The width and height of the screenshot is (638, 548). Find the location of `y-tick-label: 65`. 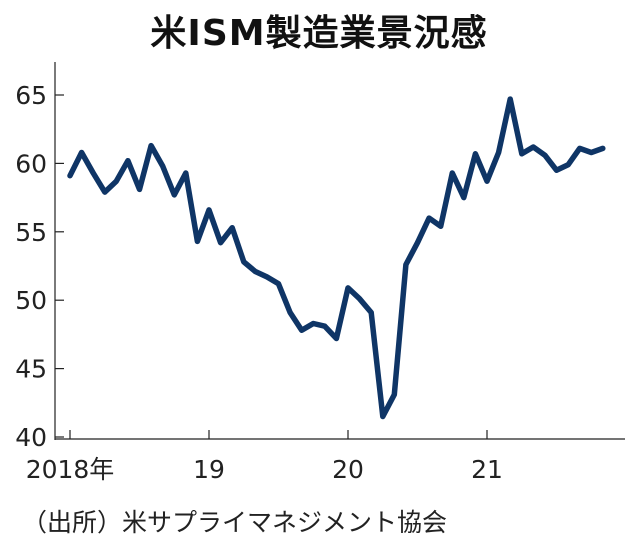

y-tick-label: 65 is located at coordinates (31, 95).